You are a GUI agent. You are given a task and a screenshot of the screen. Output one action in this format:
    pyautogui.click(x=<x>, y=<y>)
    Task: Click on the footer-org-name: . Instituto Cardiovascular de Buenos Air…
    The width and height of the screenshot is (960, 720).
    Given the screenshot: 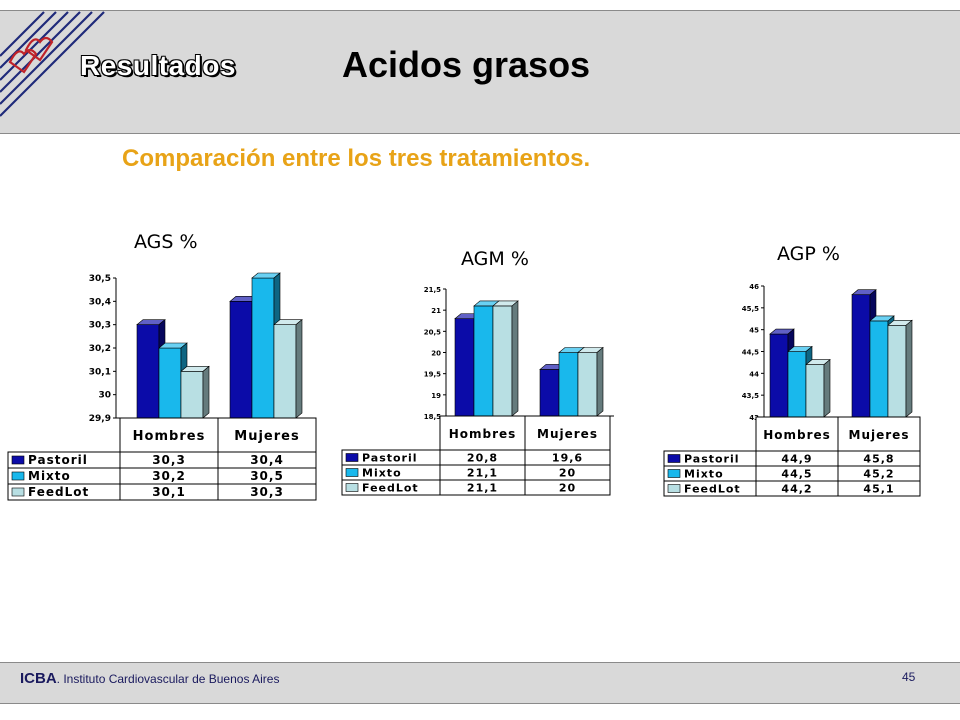 What is the action you would take?
    pyautogui.click(x=168, y=679)
    